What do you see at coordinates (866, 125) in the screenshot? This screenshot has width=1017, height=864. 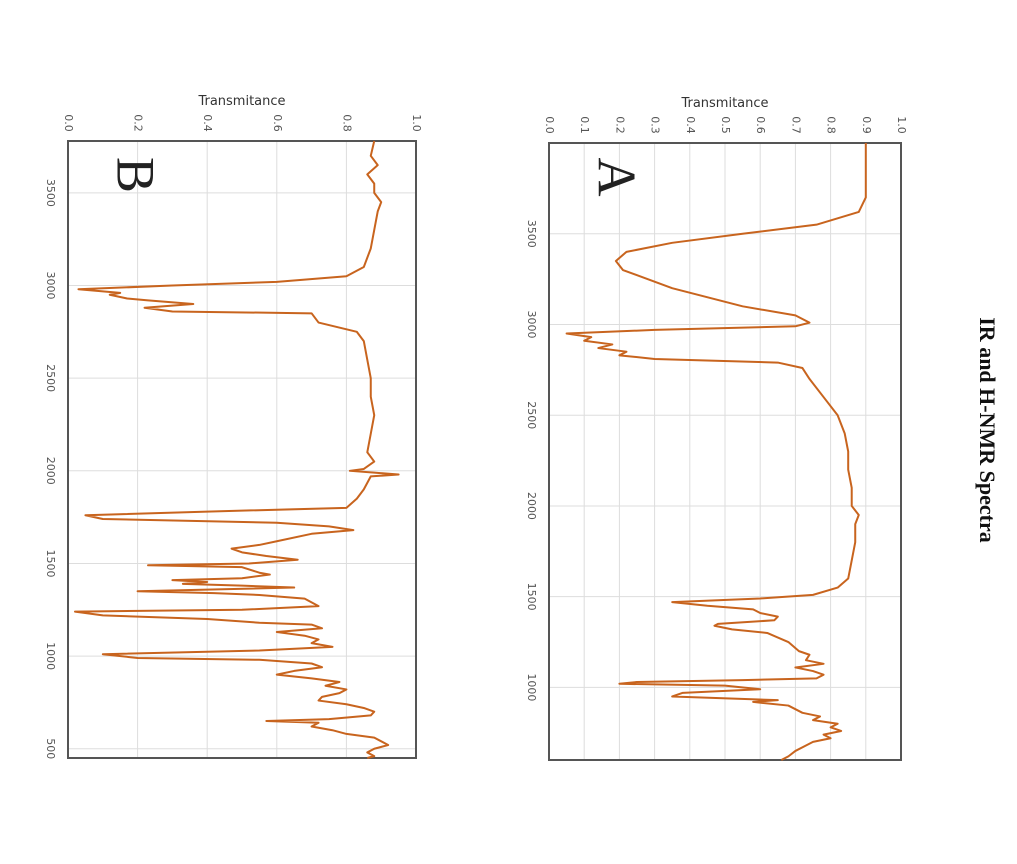 I see `y-tick-label: 0.9` at bounding box center [866, 125].